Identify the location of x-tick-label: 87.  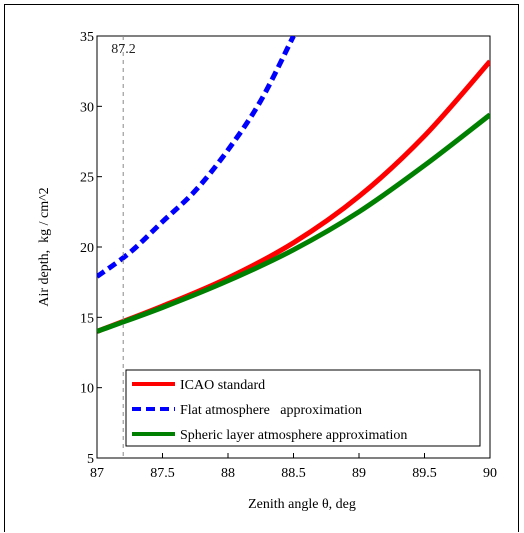
(97, 473).